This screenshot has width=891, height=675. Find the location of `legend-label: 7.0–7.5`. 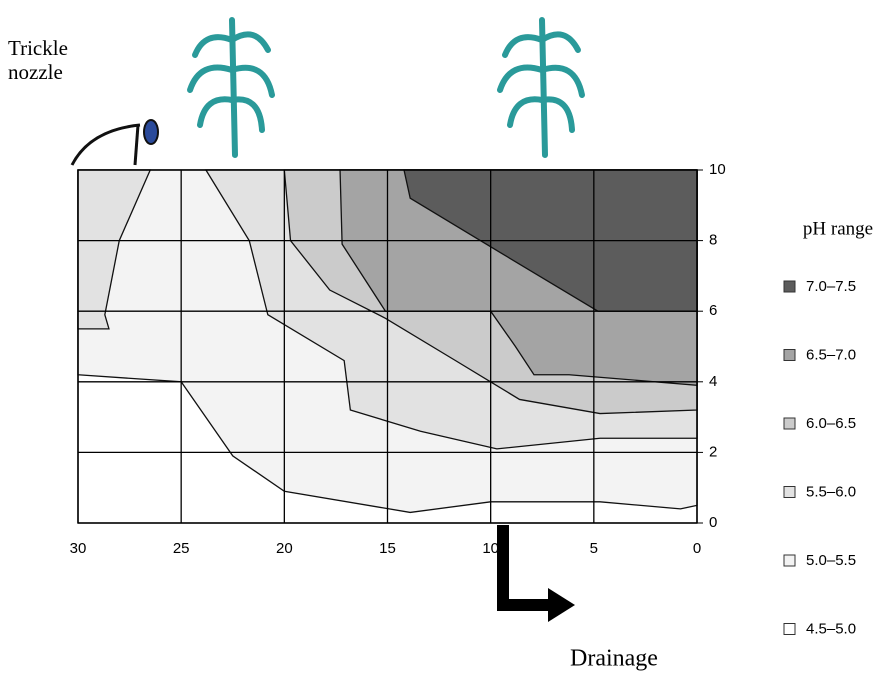

legend-label: 7.0–7.5 is located at coordinates (831, 286).